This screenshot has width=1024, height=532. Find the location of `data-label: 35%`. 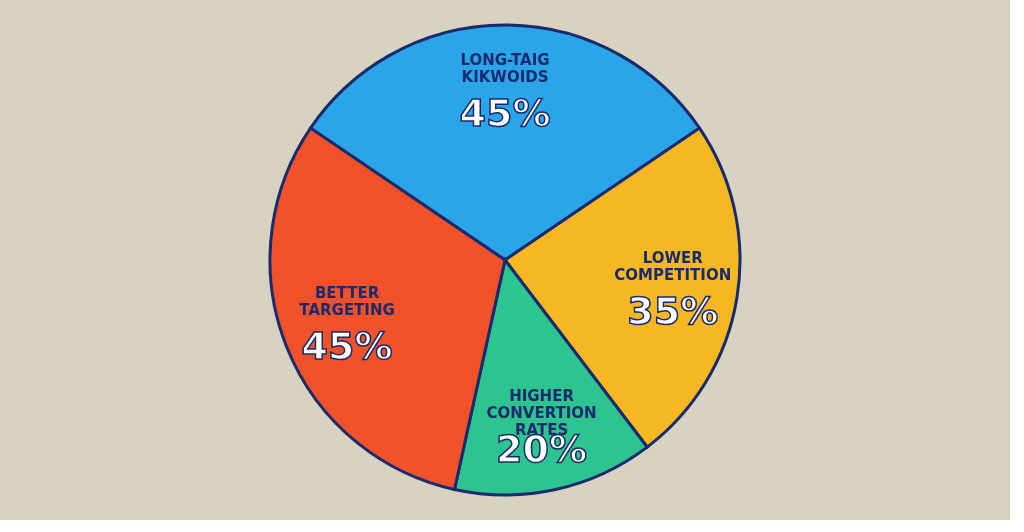

data-label: 35% is located at coordinates (673, 310).